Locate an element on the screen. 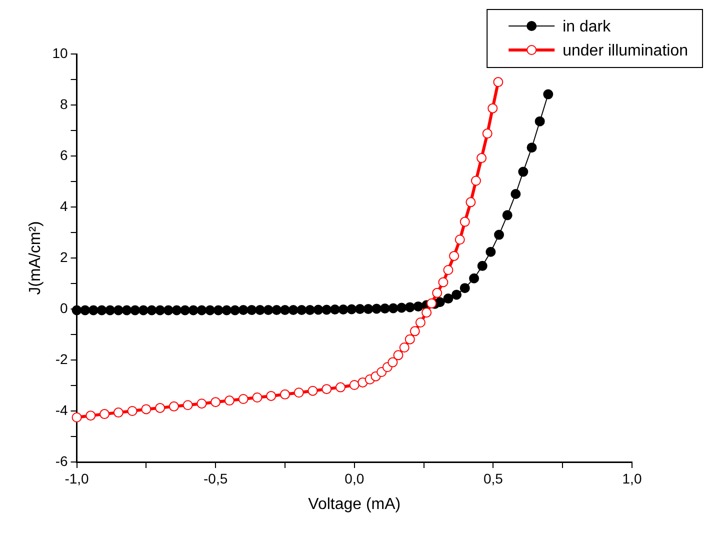  y-tick-label: 2 is located at coordinates (64, 256).